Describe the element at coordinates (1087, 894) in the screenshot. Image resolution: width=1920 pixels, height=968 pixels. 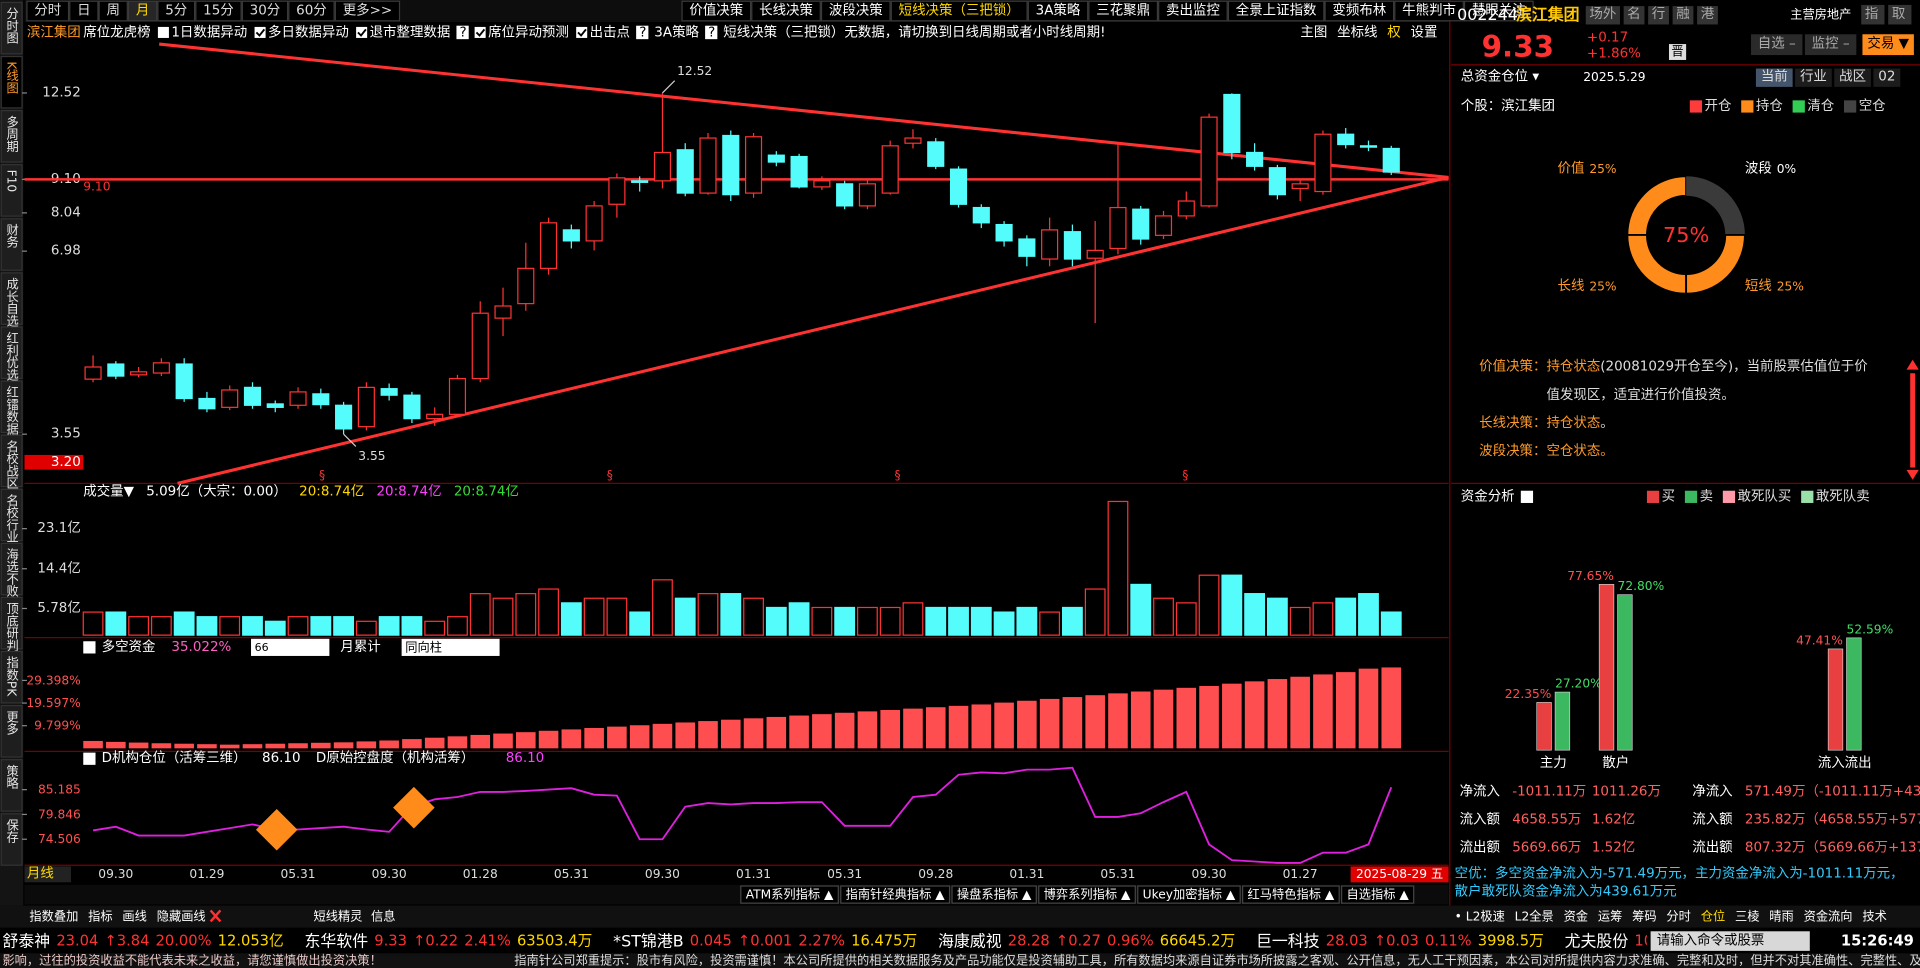
I see `indicator-tab-label: 博弈系列指标 ▲` at that location.